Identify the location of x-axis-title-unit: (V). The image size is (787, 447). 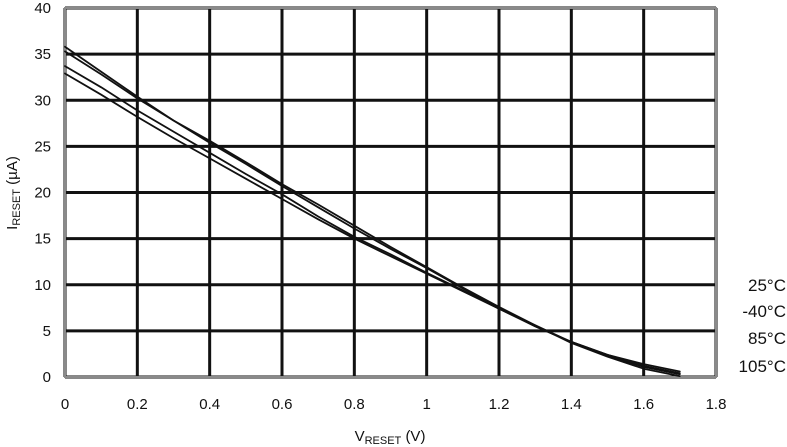
(415, 436).